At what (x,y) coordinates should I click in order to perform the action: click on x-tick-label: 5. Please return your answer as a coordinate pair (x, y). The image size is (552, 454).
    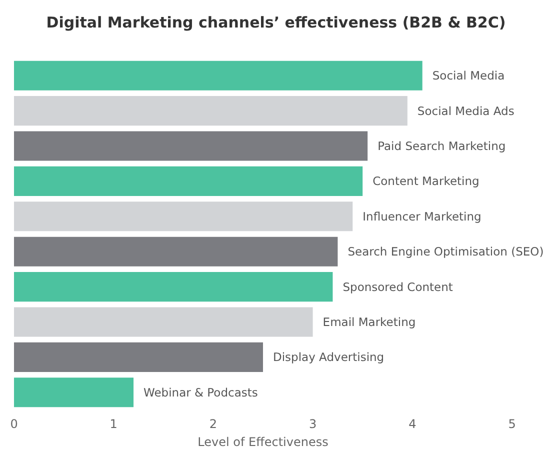
    Looking at the image, I should click on (512, 424).